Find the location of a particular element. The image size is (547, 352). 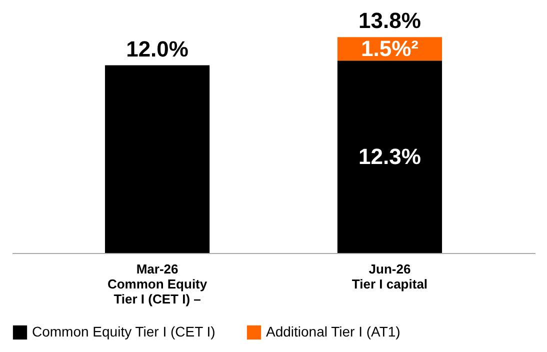

x-tick-label: Jun-26 Tier I capital is located at coordinates (390, 277).